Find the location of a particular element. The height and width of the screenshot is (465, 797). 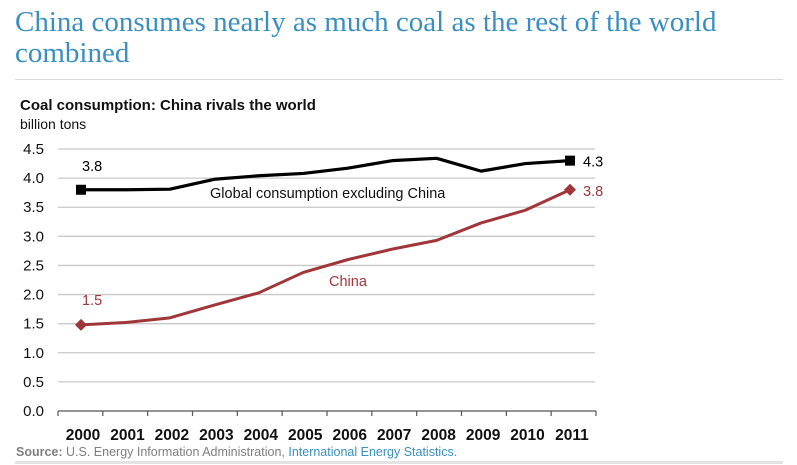

source-end: . is located at coordinates (455, 452).